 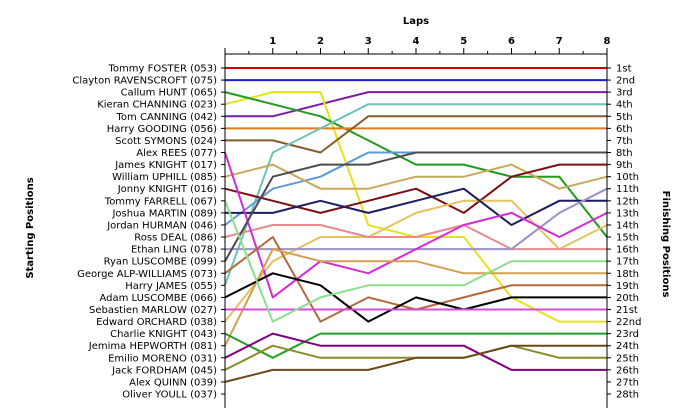 What do you see at coordinates (162, 69) in the screenshot?
I see `starting-position-label: Tommy FOSTER (053)` at bounding box center [162, 69].